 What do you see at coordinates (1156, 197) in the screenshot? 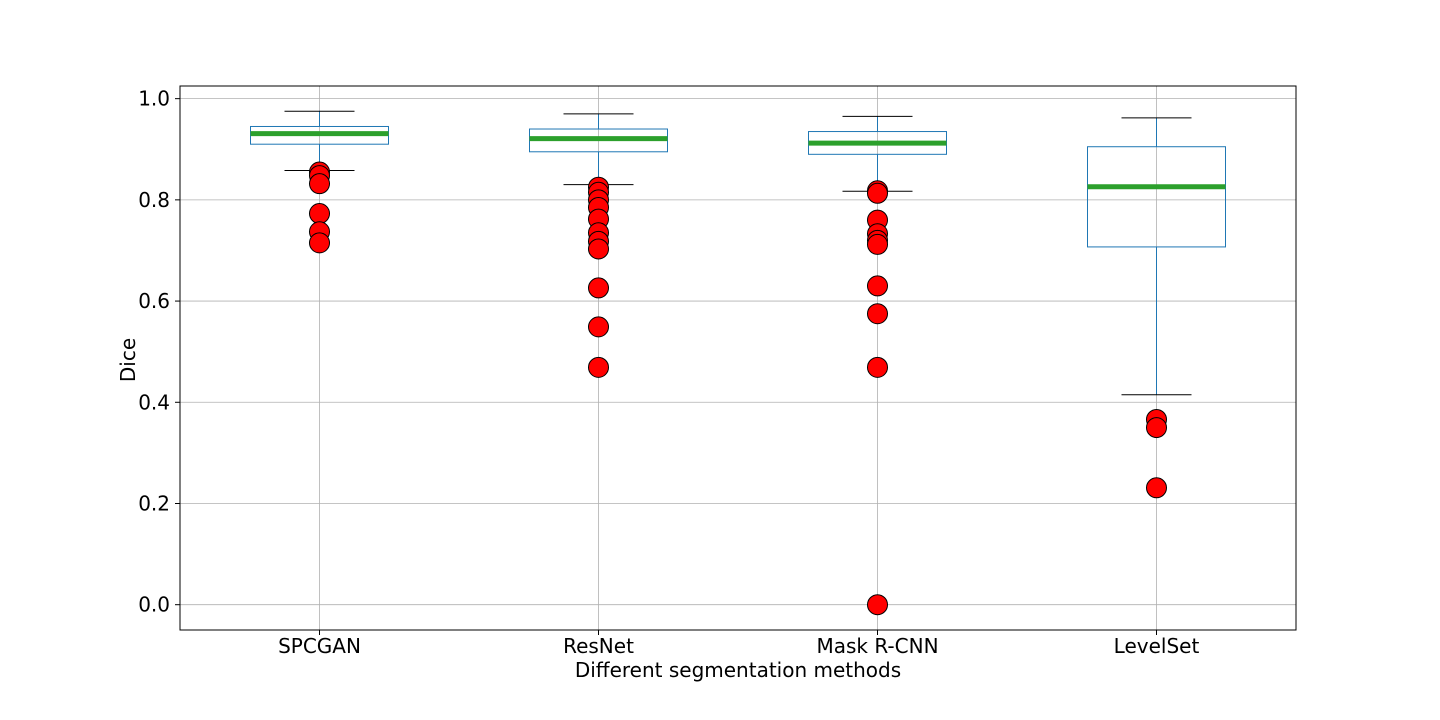
I see `box-iqr` at bounding box center [1156, 197].